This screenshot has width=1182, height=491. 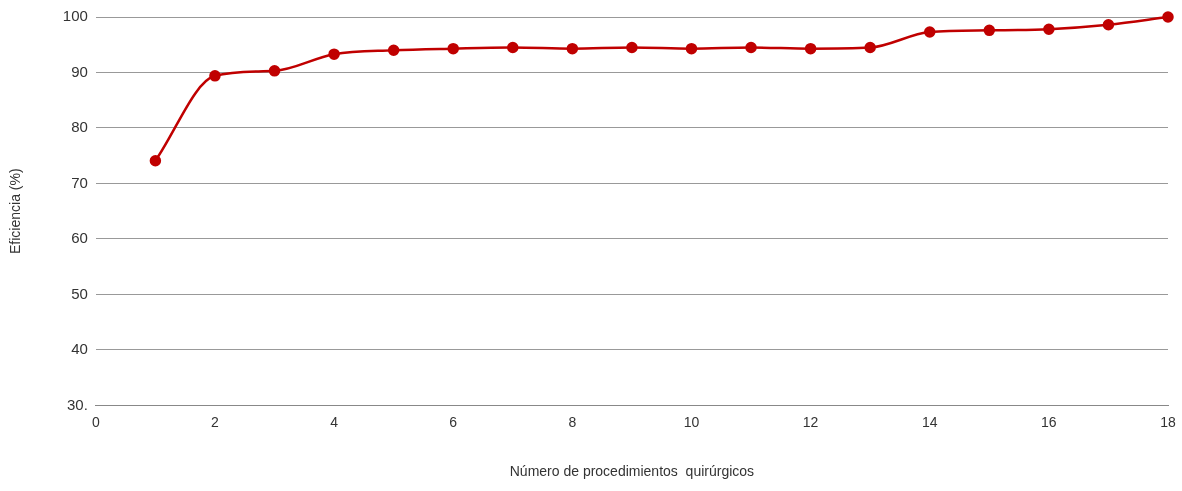 What do you see at coordinates (77, 404) in the screenshot?
I see `y-tick-label: 30.` at bounding box center [77, 404].